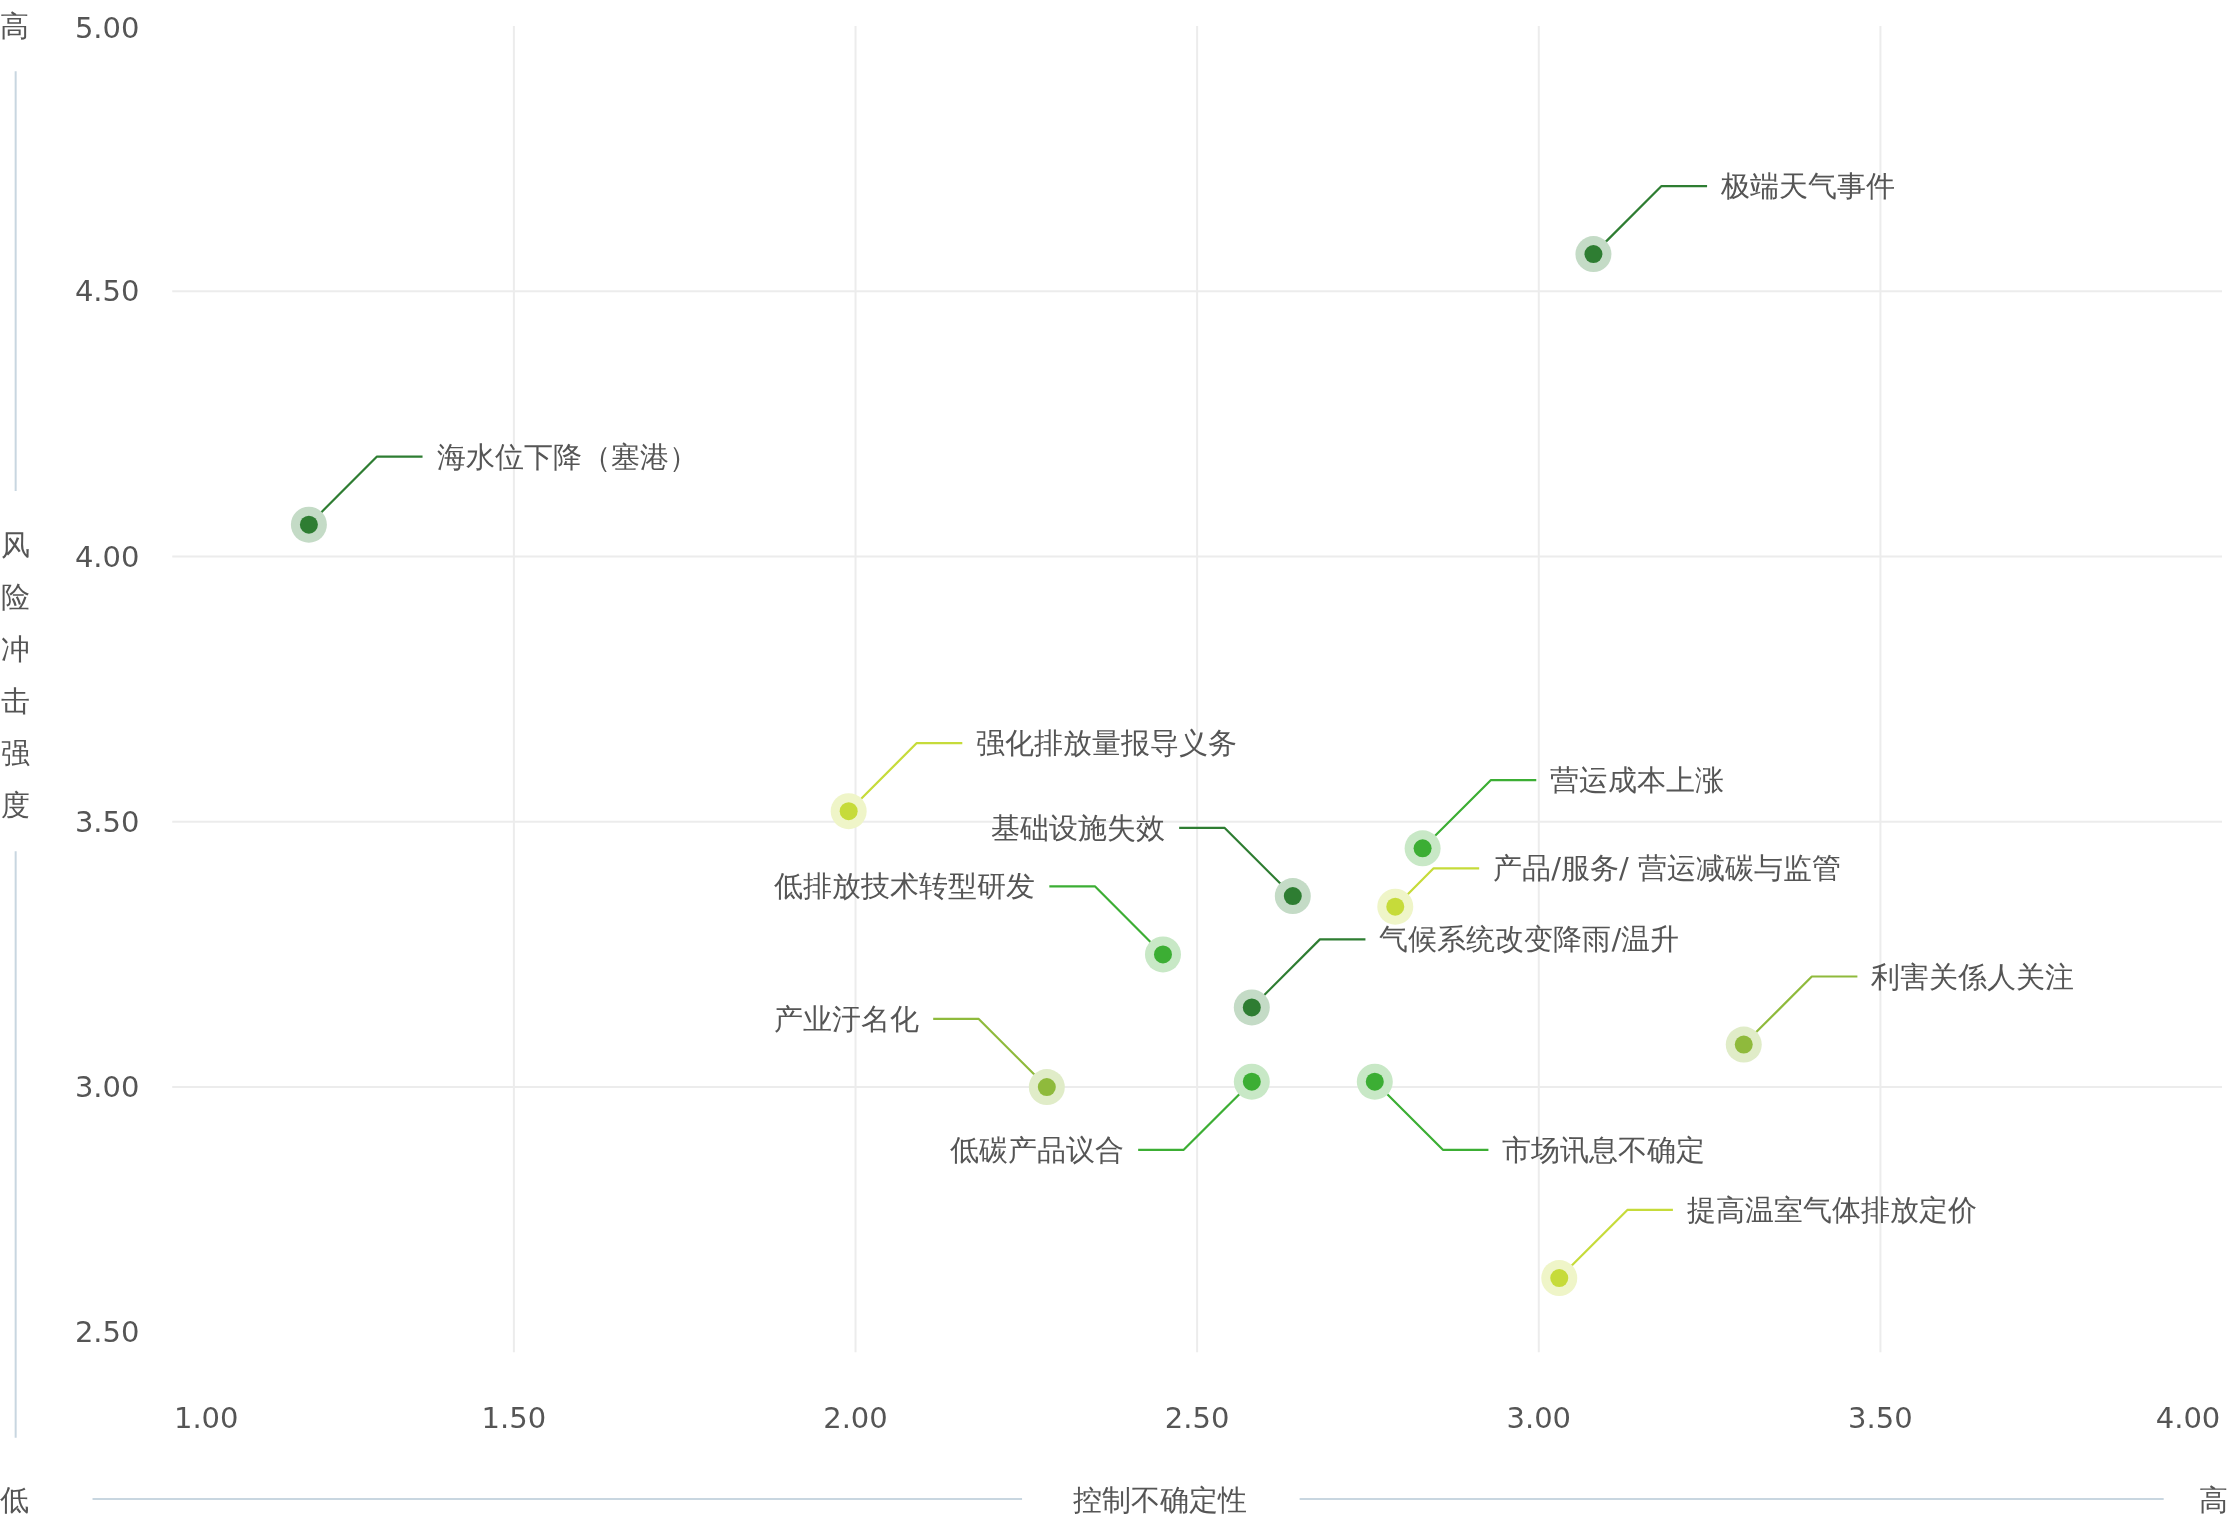 The image size is (2232, 1524). Describe the element at coordinates (1667, 868) in the screenshot. I see `annotation: 产品/服务/ 营运减碳与监管` at that location.